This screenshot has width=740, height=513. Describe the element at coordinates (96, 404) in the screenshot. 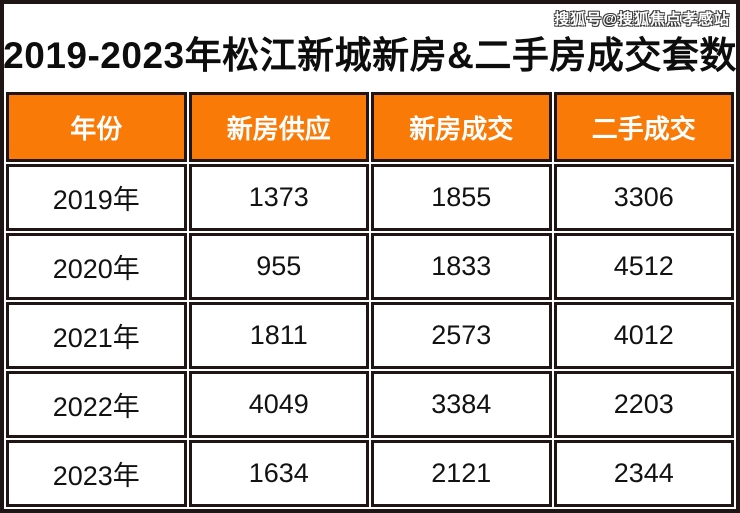

I see `cell-year: 2022年` at that location.